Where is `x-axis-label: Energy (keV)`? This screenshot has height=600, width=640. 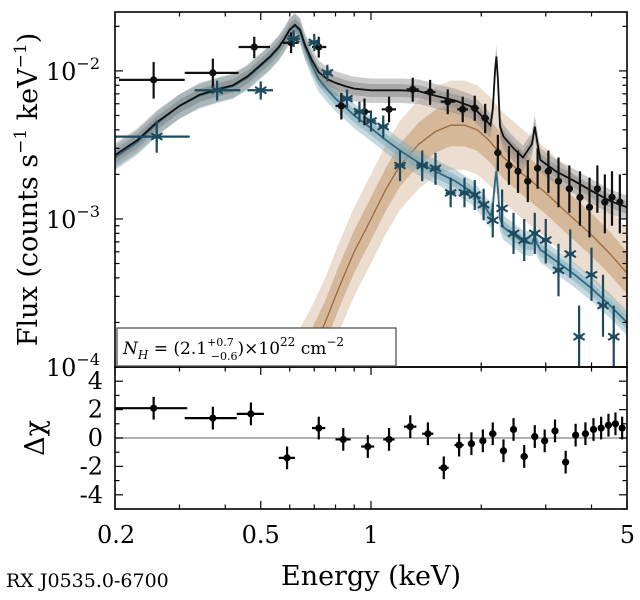
x-axis-label: Energy (keV) is located at coordinates (371, 576).